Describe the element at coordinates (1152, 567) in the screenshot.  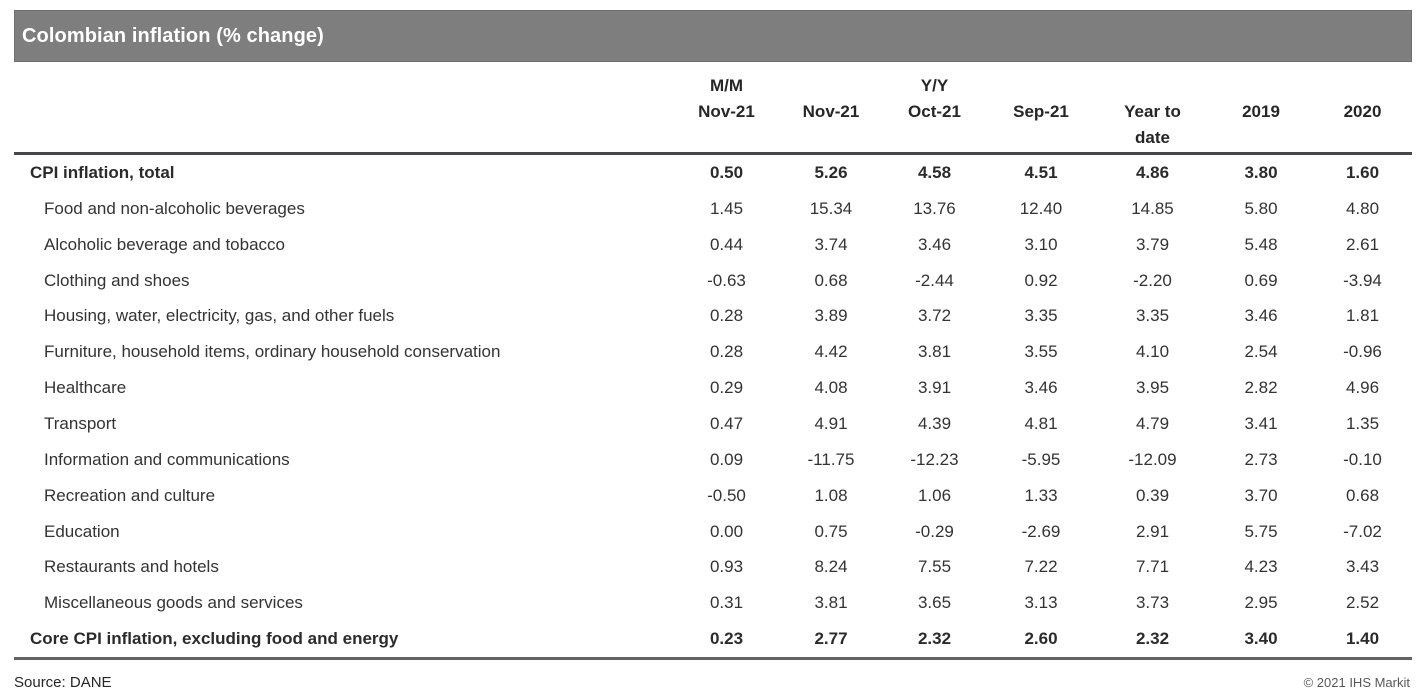
I see `value-cell: 7.71` at that location.